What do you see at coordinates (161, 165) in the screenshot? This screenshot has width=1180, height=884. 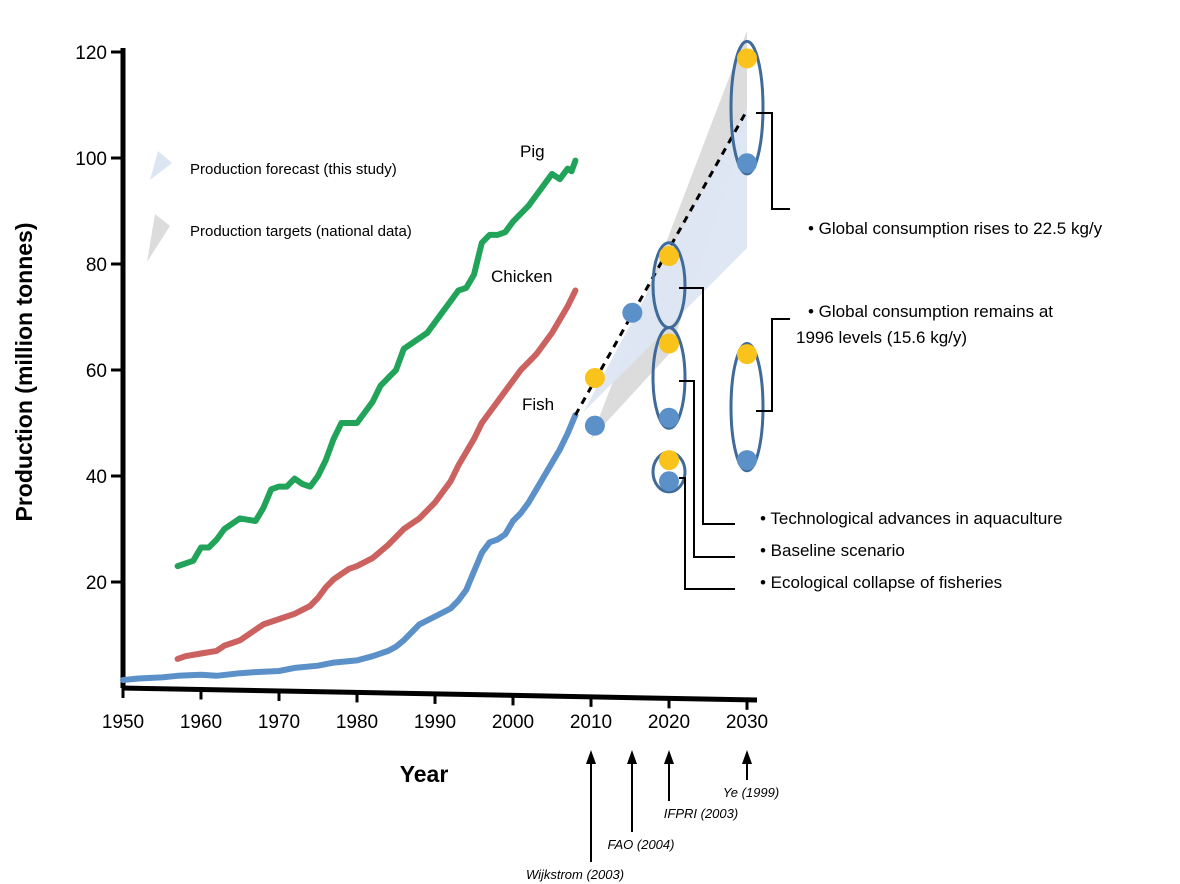 I see `legend-swatch-forecast` at bounding box center [161, 165].